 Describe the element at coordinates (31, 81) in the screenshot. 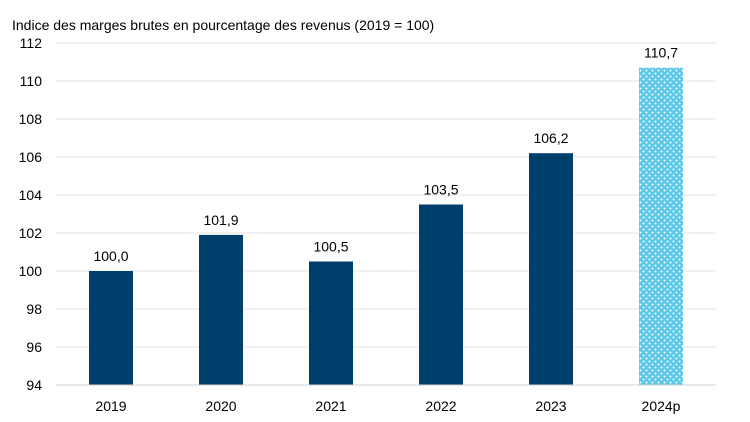

I see `y-tick-label: 110` at that location.